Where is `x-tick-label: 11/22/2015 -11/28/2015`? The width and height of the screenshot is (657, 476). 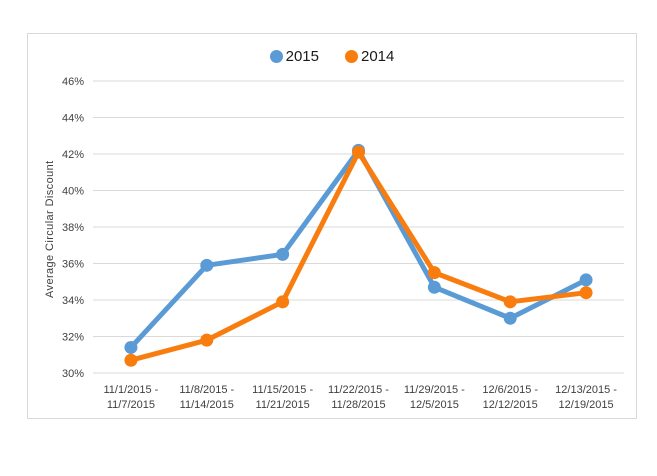 x-tick-label: 11/22/2015 -11/28/2015 is located at coordinates (358, 397).